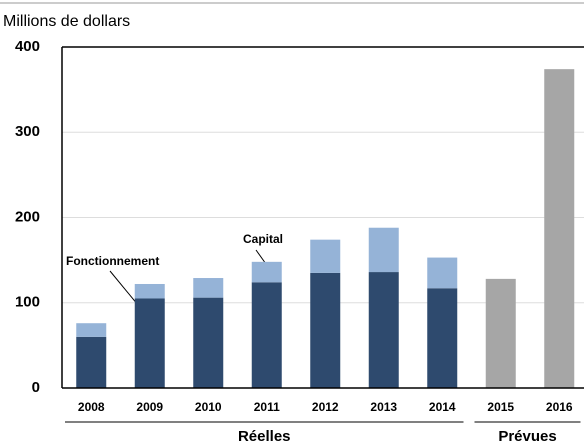 The height and width of the screenshot is (447, 584). Describe the element at coordinates (442, 407) in the screenshot. I see `x-tick-label: 2014` at that location.